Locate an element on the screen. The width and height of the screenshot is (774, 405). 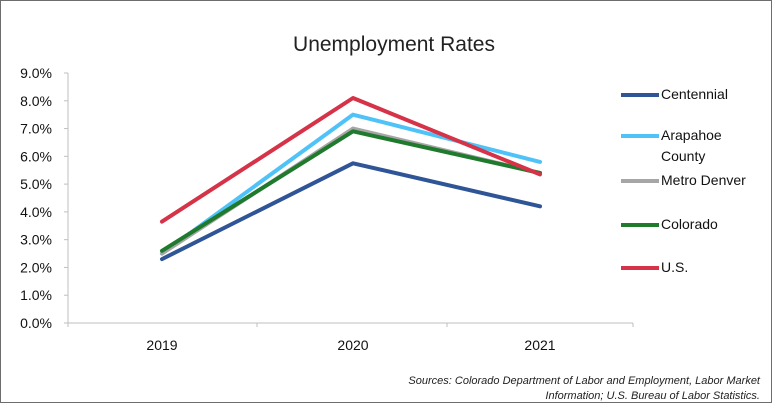
y-tick-label: 8.0% is located at coordinates (36, 101).